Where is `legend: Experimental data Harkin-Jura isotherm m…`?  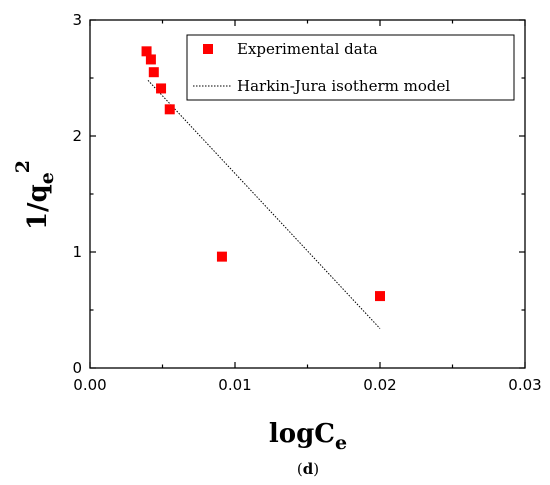
legend: Experimental data Harkin-Jura isotherm m… is located at coordinates (350, 67).